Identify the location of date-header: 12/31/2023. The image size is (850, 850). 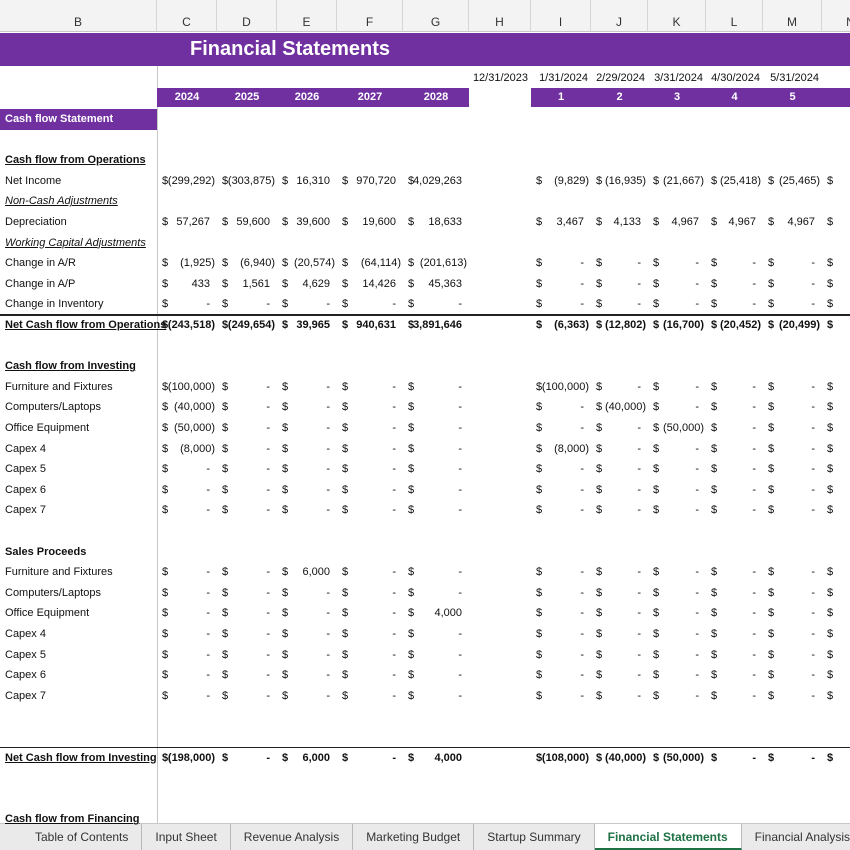
(500, 78).